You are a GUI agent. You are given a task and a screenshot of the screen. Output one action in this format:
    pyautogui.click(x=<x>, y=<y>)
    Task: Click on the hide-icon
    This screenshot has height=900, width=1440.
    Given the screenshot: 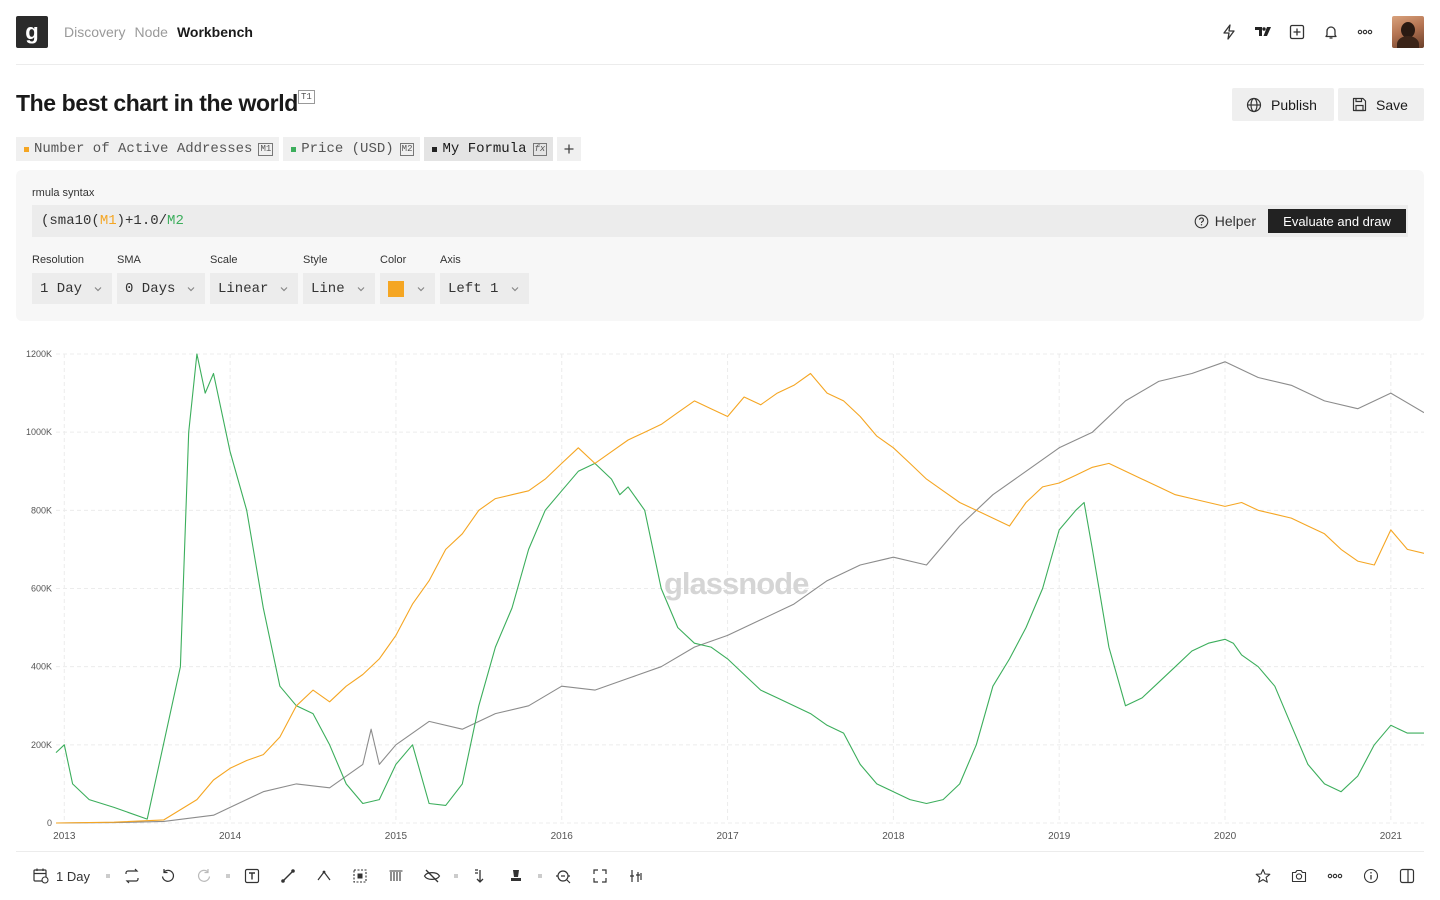 What is the action you would take?
    pyautogui.click(x=432, y=876)
    